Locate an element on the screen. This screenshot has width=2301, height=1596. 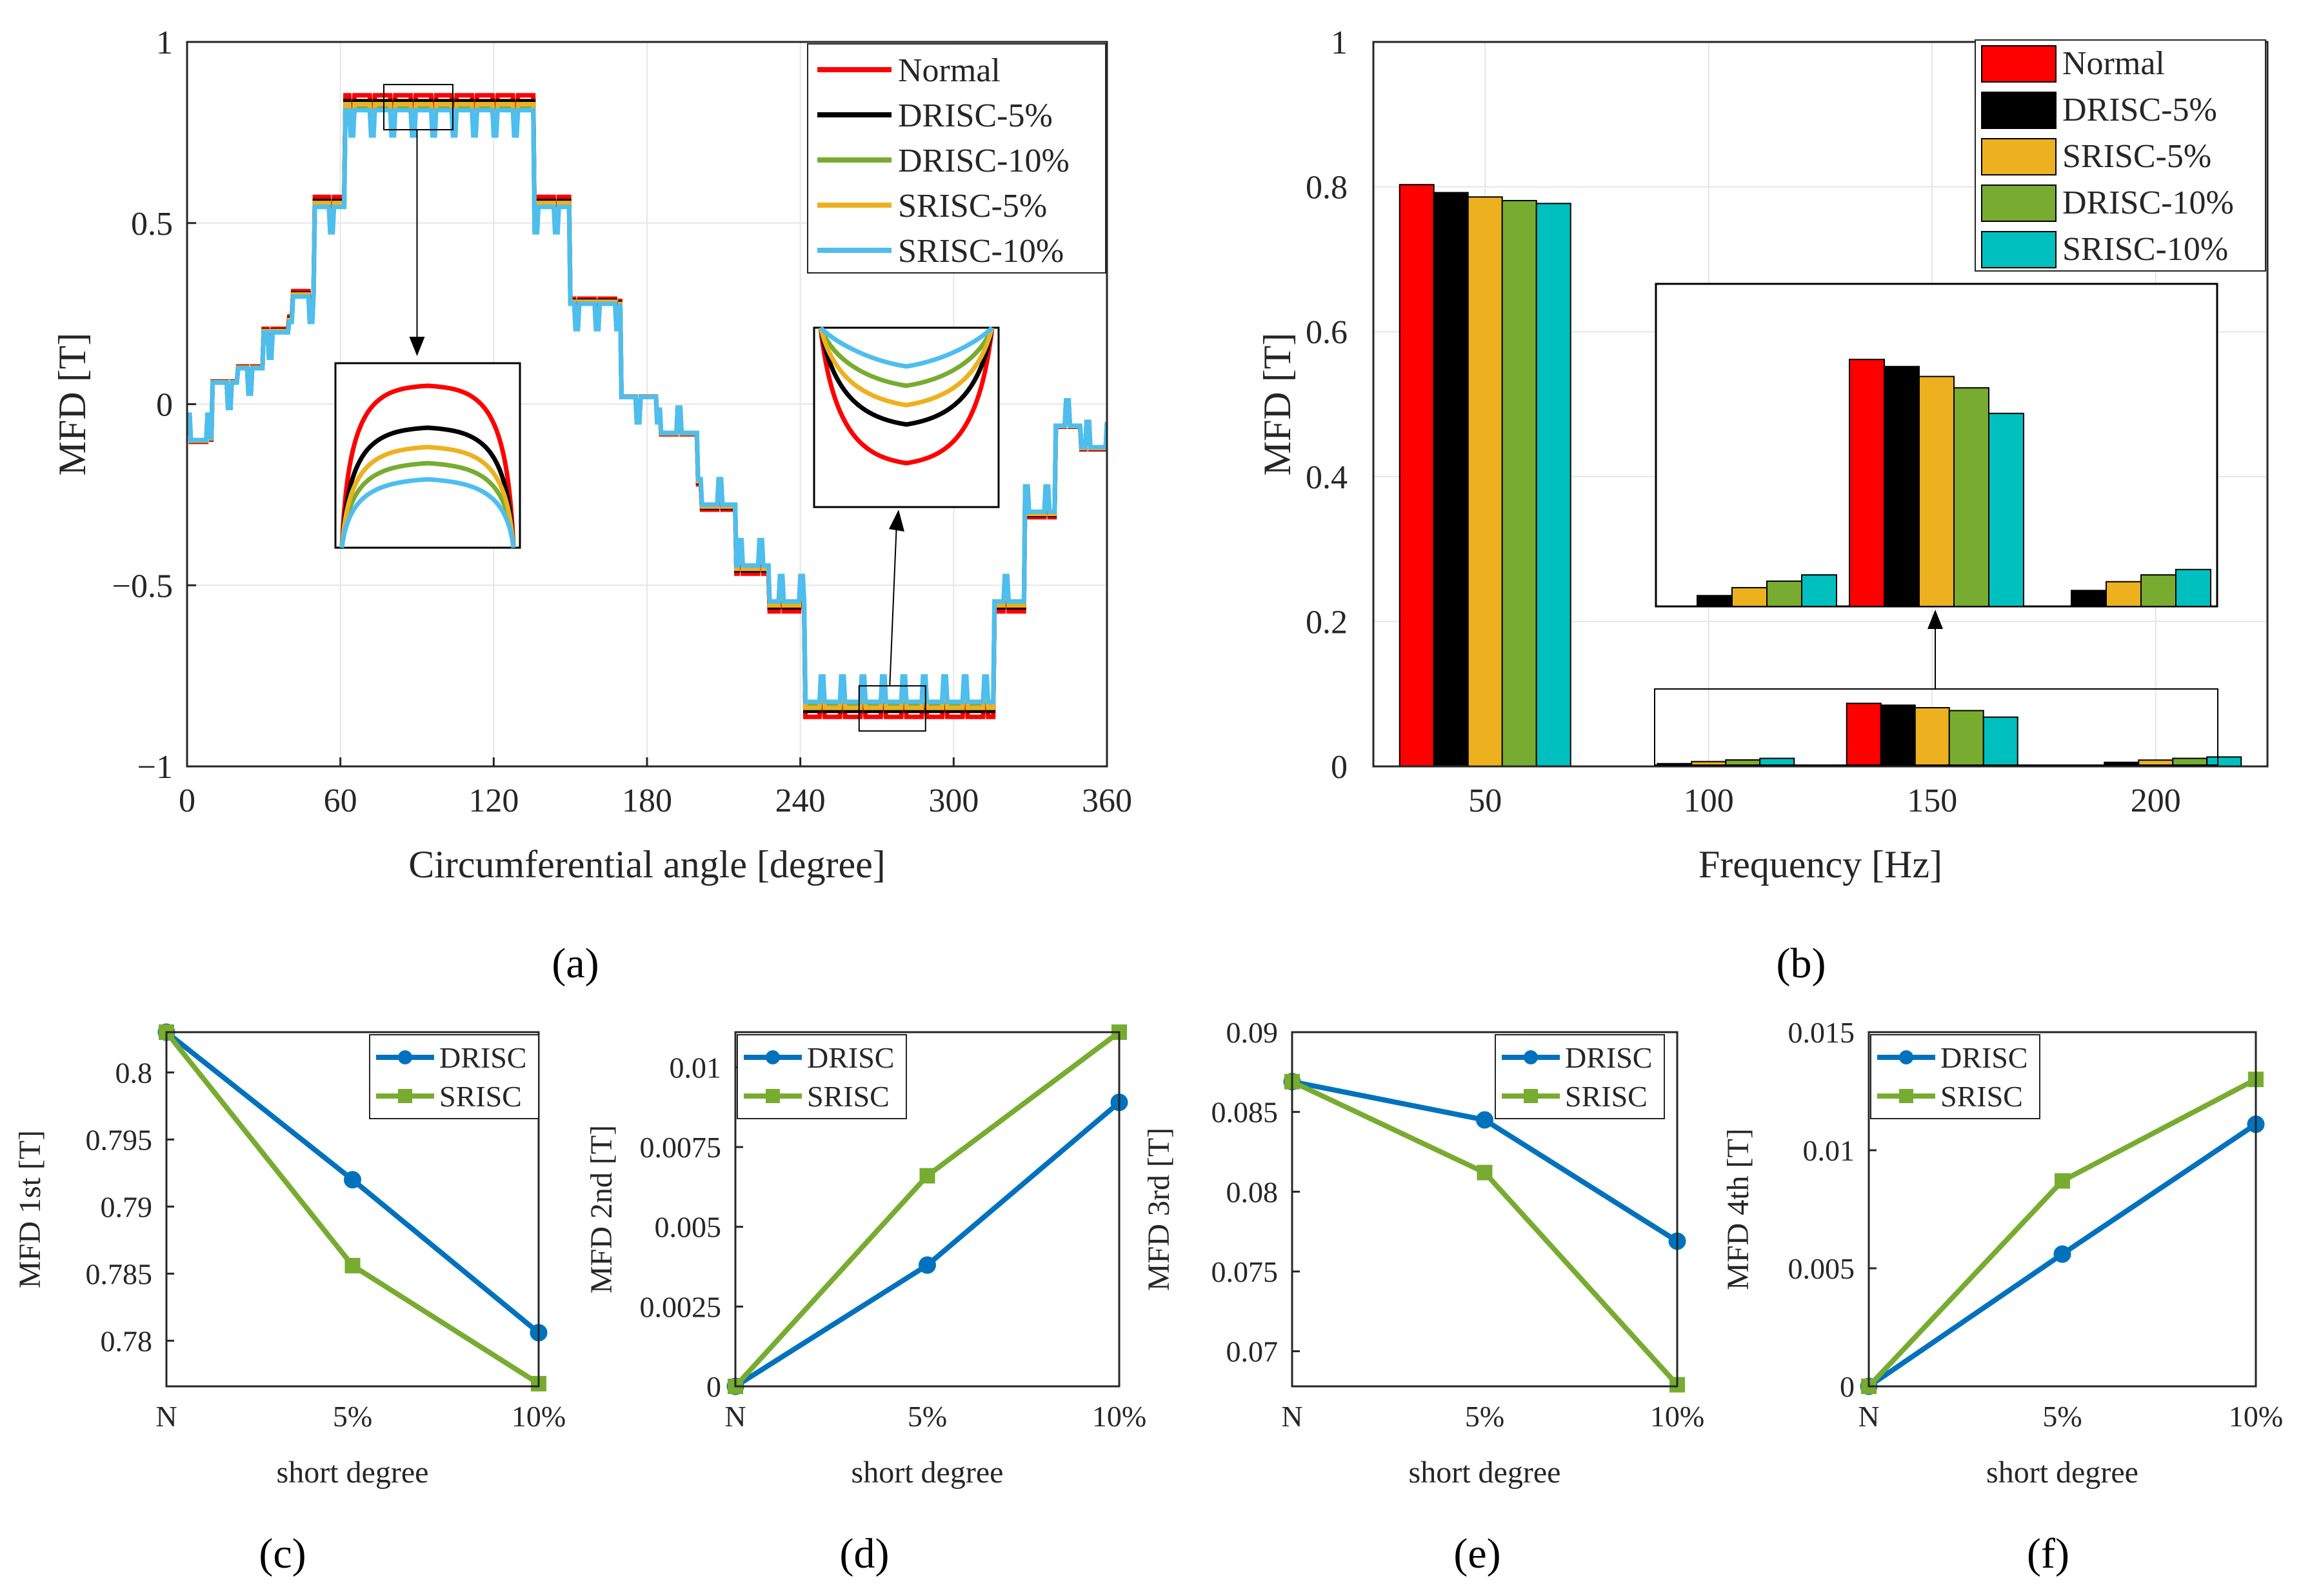
x-tick-label: 0 is located at coordinates (187, 801).